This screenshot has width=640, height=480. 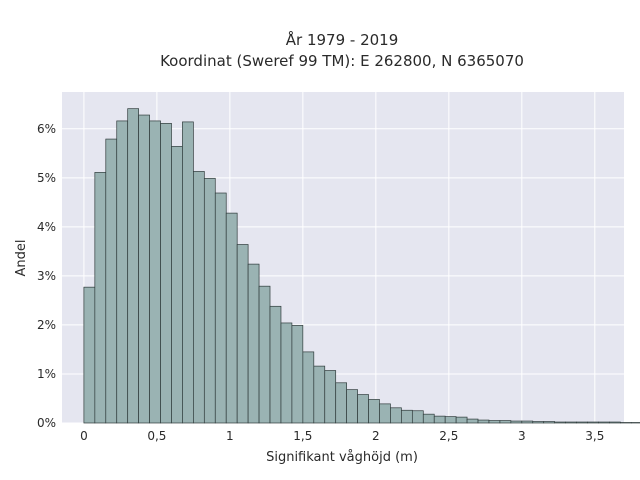 I want to click on chart-title-line-1: År 1979 - 2019, so click(x=342, y=39).